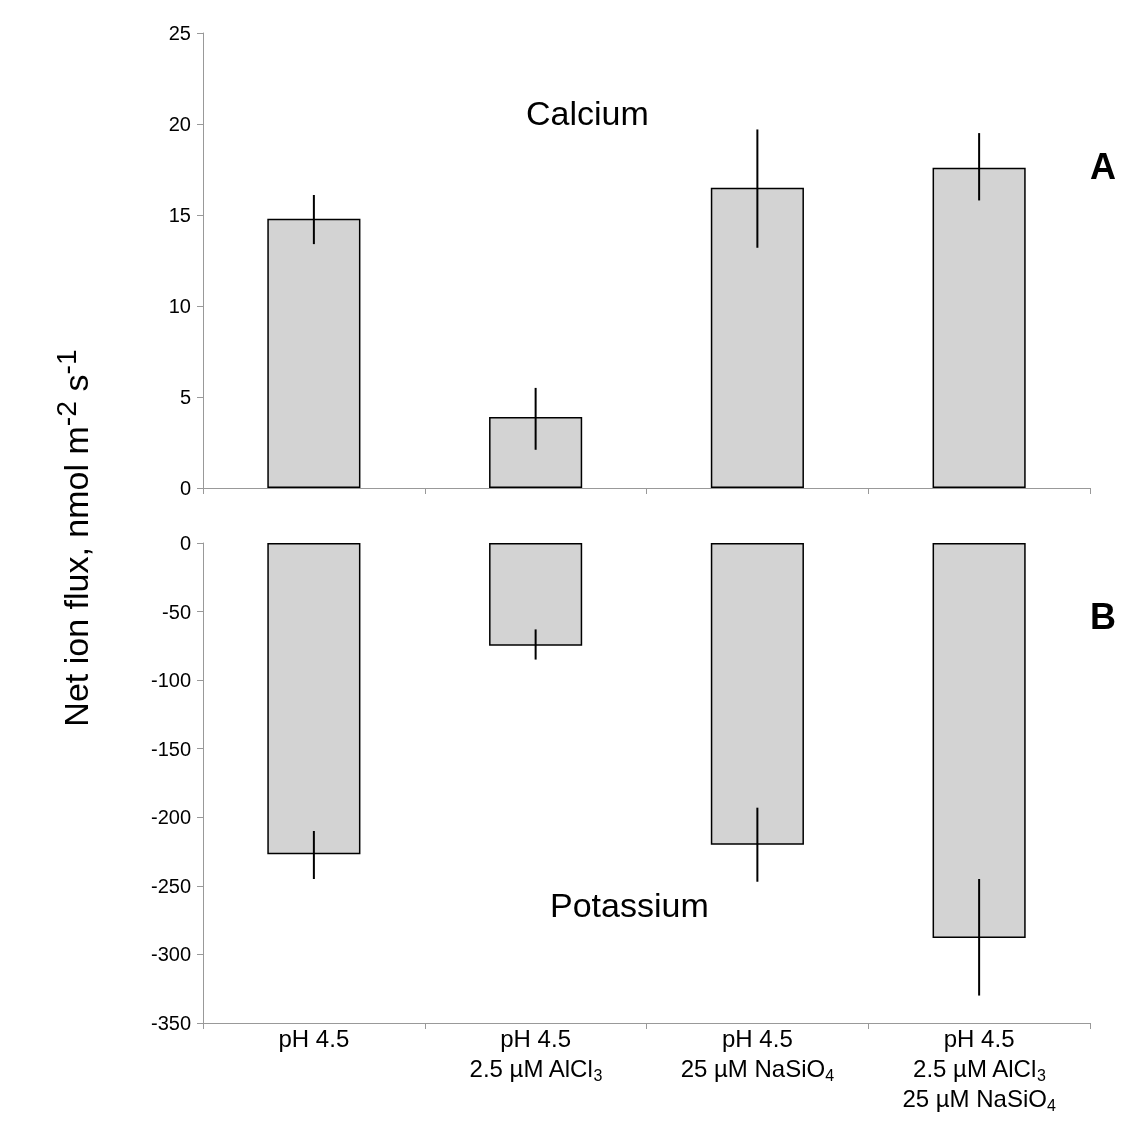 This screenshot has height=1138, width=1126. What do you see at coordinates (1103, 166) in the screenshot?
I see `annotation: A` at bounding box center [1103, 166].